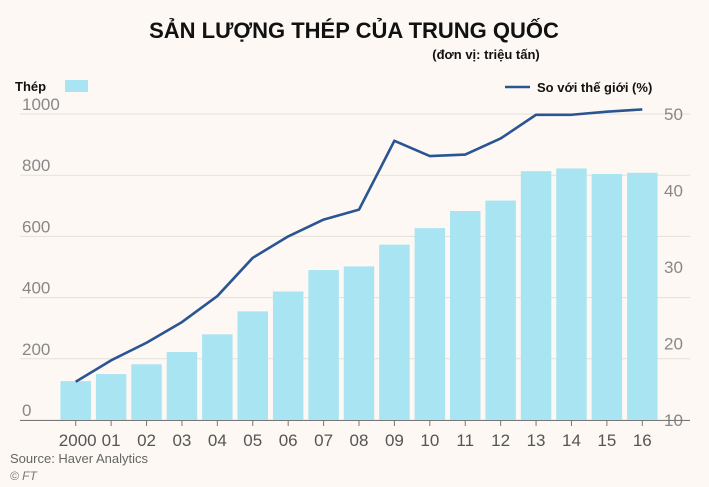 The image size is (709, 487). I want to click on x-tick-label: 09, so click(394, 440).